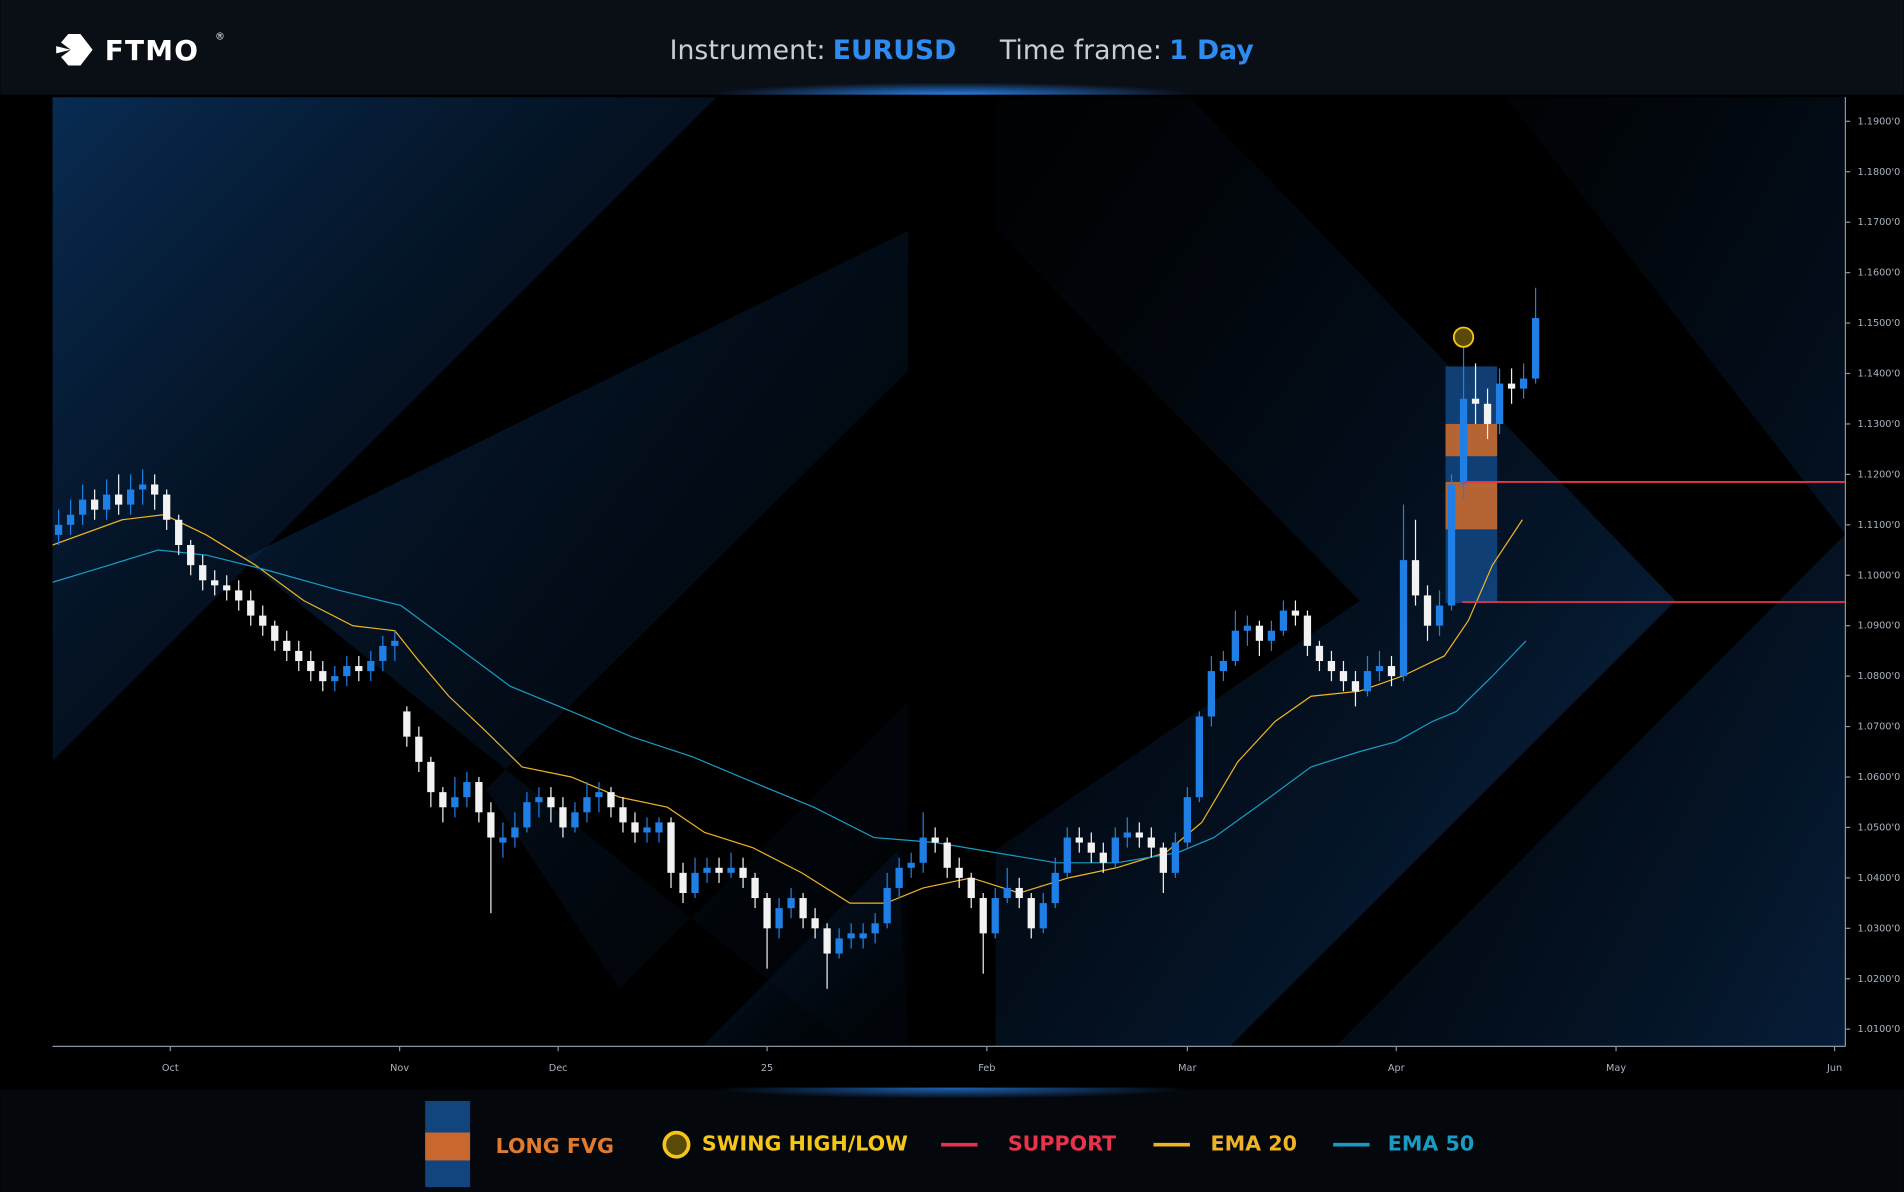 The height and width of the screenshot is (1192, 1904). What do you see at coordinates (1254, 1144) in the screenshot?
I see `legend-label: EMA 20` at bounding box center [1254, 1144].